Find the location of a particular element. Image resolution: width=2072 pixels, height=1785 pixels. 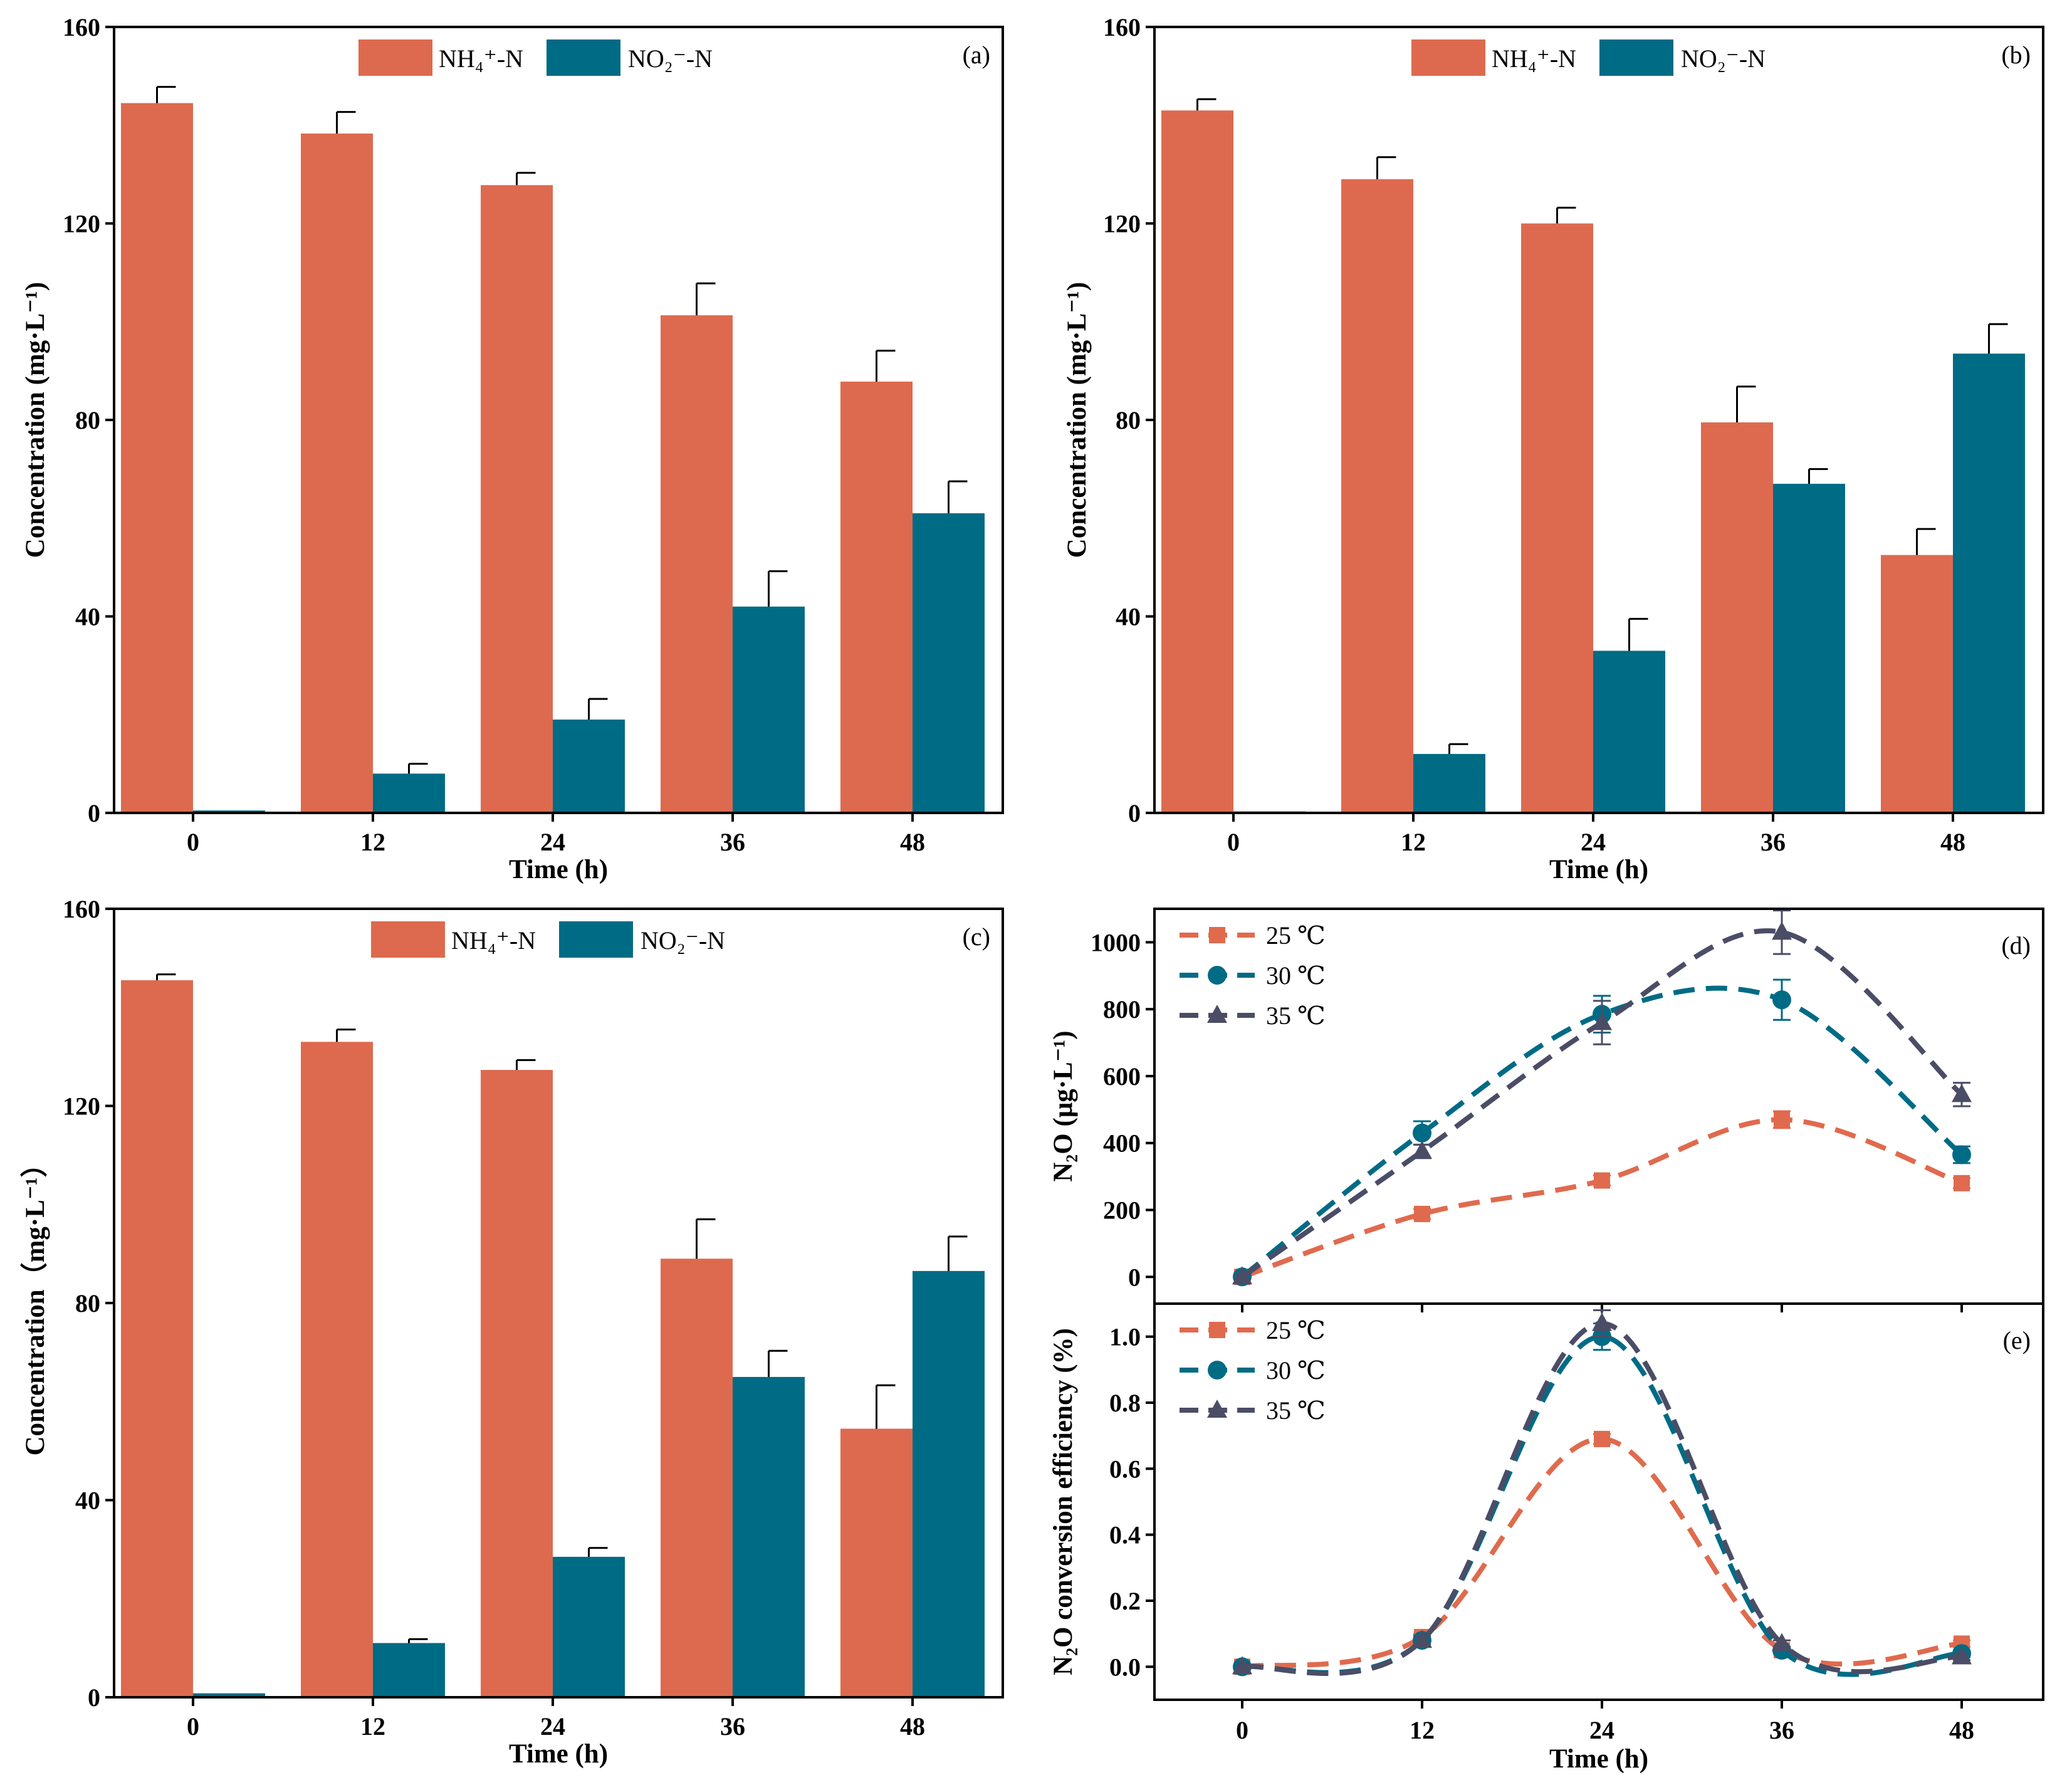

y-tick-label: 1000 is located at coordinates (1116, 942).